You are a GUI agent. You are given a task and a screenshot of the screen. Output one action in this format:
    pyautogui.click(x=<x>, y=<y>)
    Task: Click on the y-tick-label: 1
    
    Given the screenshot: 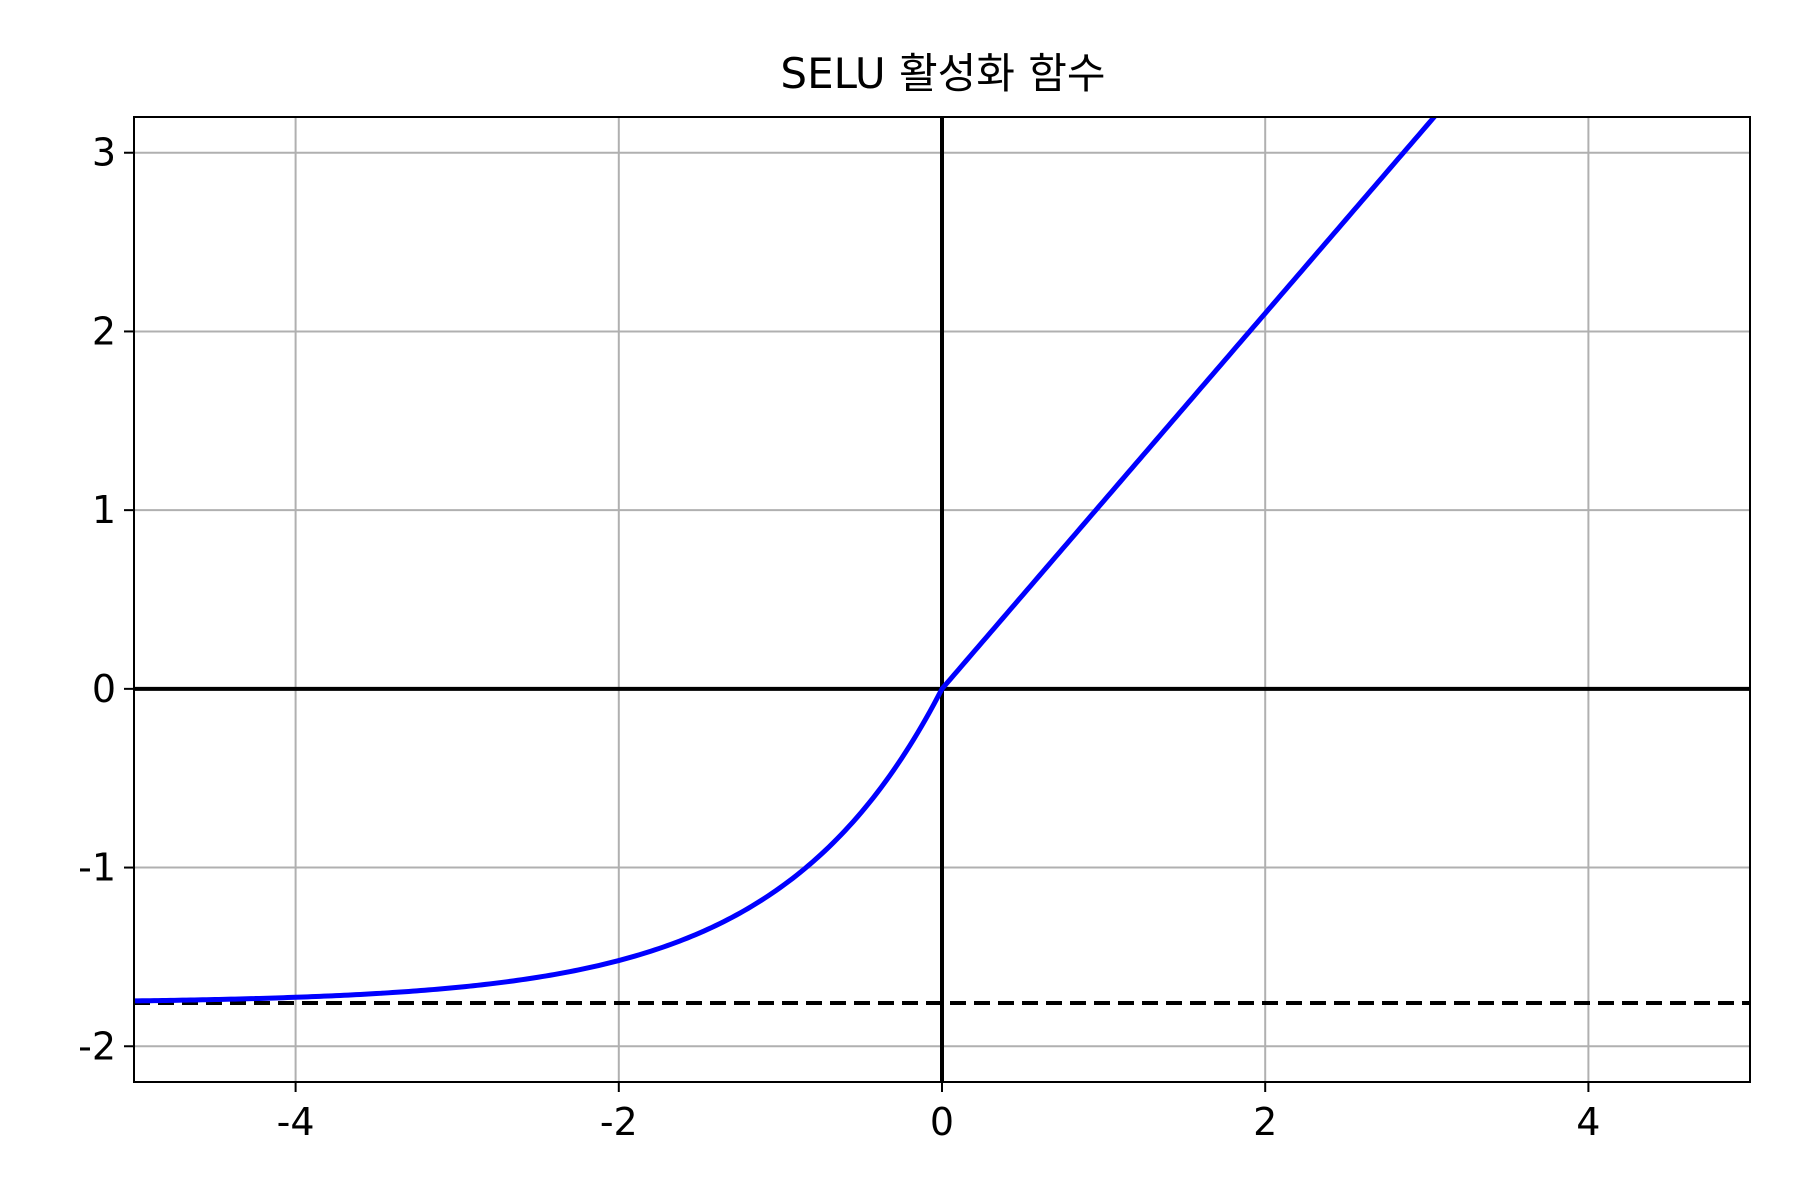 What is the action you would take?
    pyautogui.click(x=104, y=510)
    